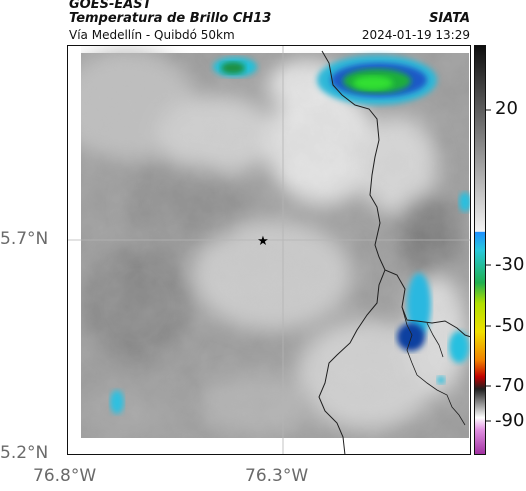 The height and width of the screenshot is (491, 526). I want to click on colorbar-ticks, so click(488, 265).